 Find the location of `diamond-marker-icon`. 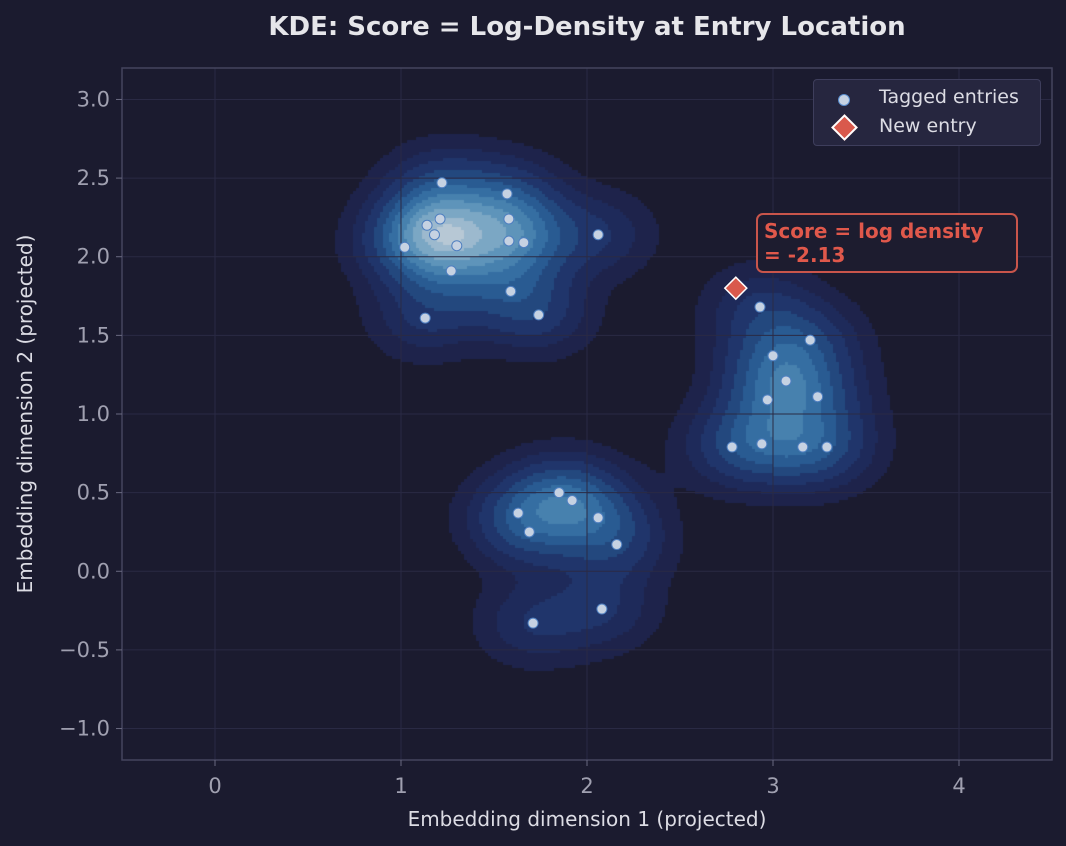

diamond-marker-icon is located at coordinates (844, 127).